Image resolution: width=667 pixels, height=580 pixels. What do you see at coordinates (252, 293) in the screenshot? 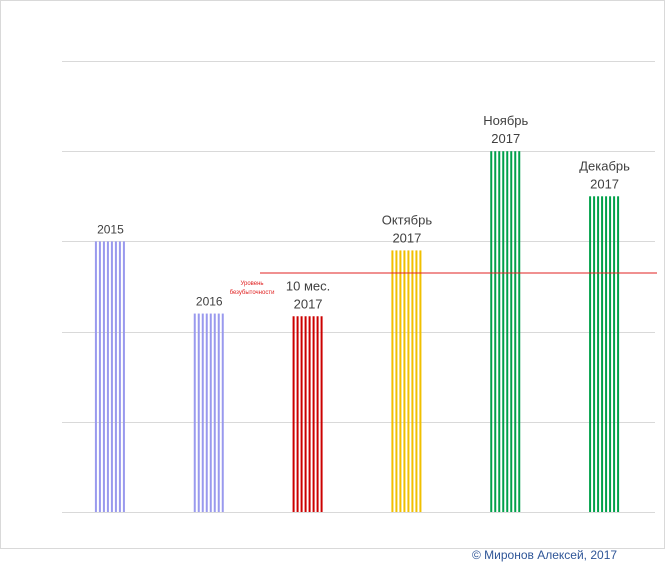
I see `breakeven-label: безубыточности` at bounding box center [252, 293].